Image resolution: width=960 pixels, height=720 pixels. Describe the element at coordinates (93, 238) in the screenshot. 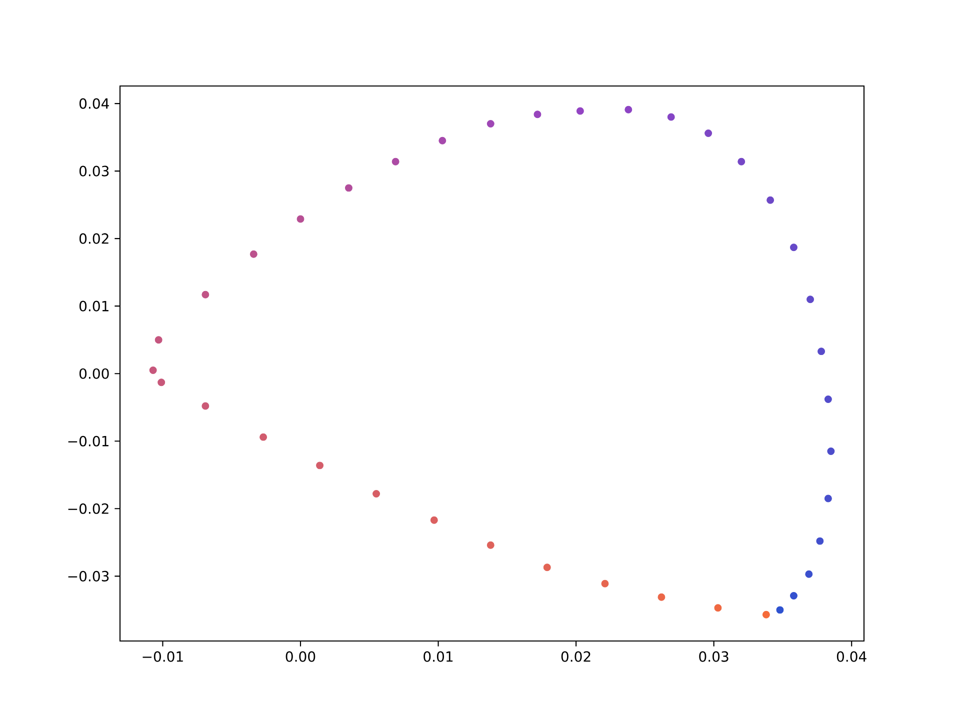

I see `y-tick-label: 0.02` at that location.